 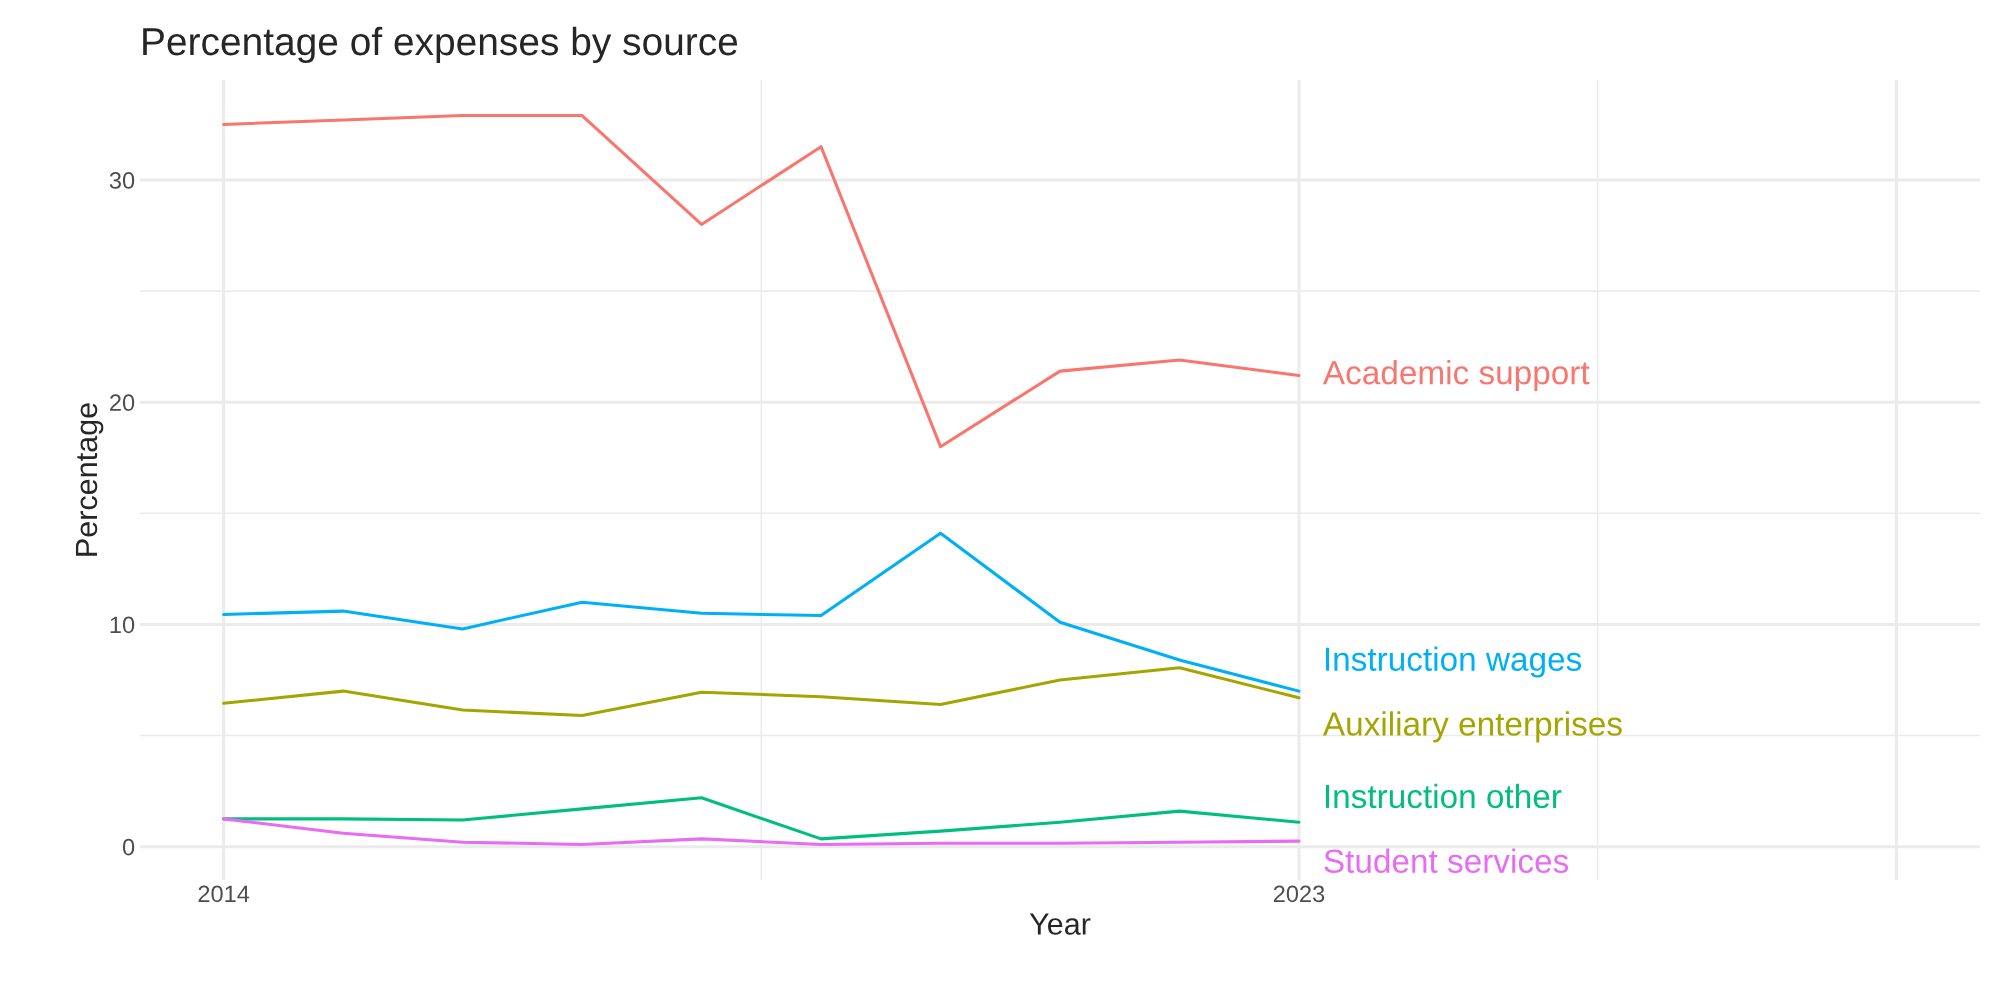 What do you see at coordinates (122, 403) in the screenshot?
I see `y-tick-label: 20` at bounding box center [122, 403].